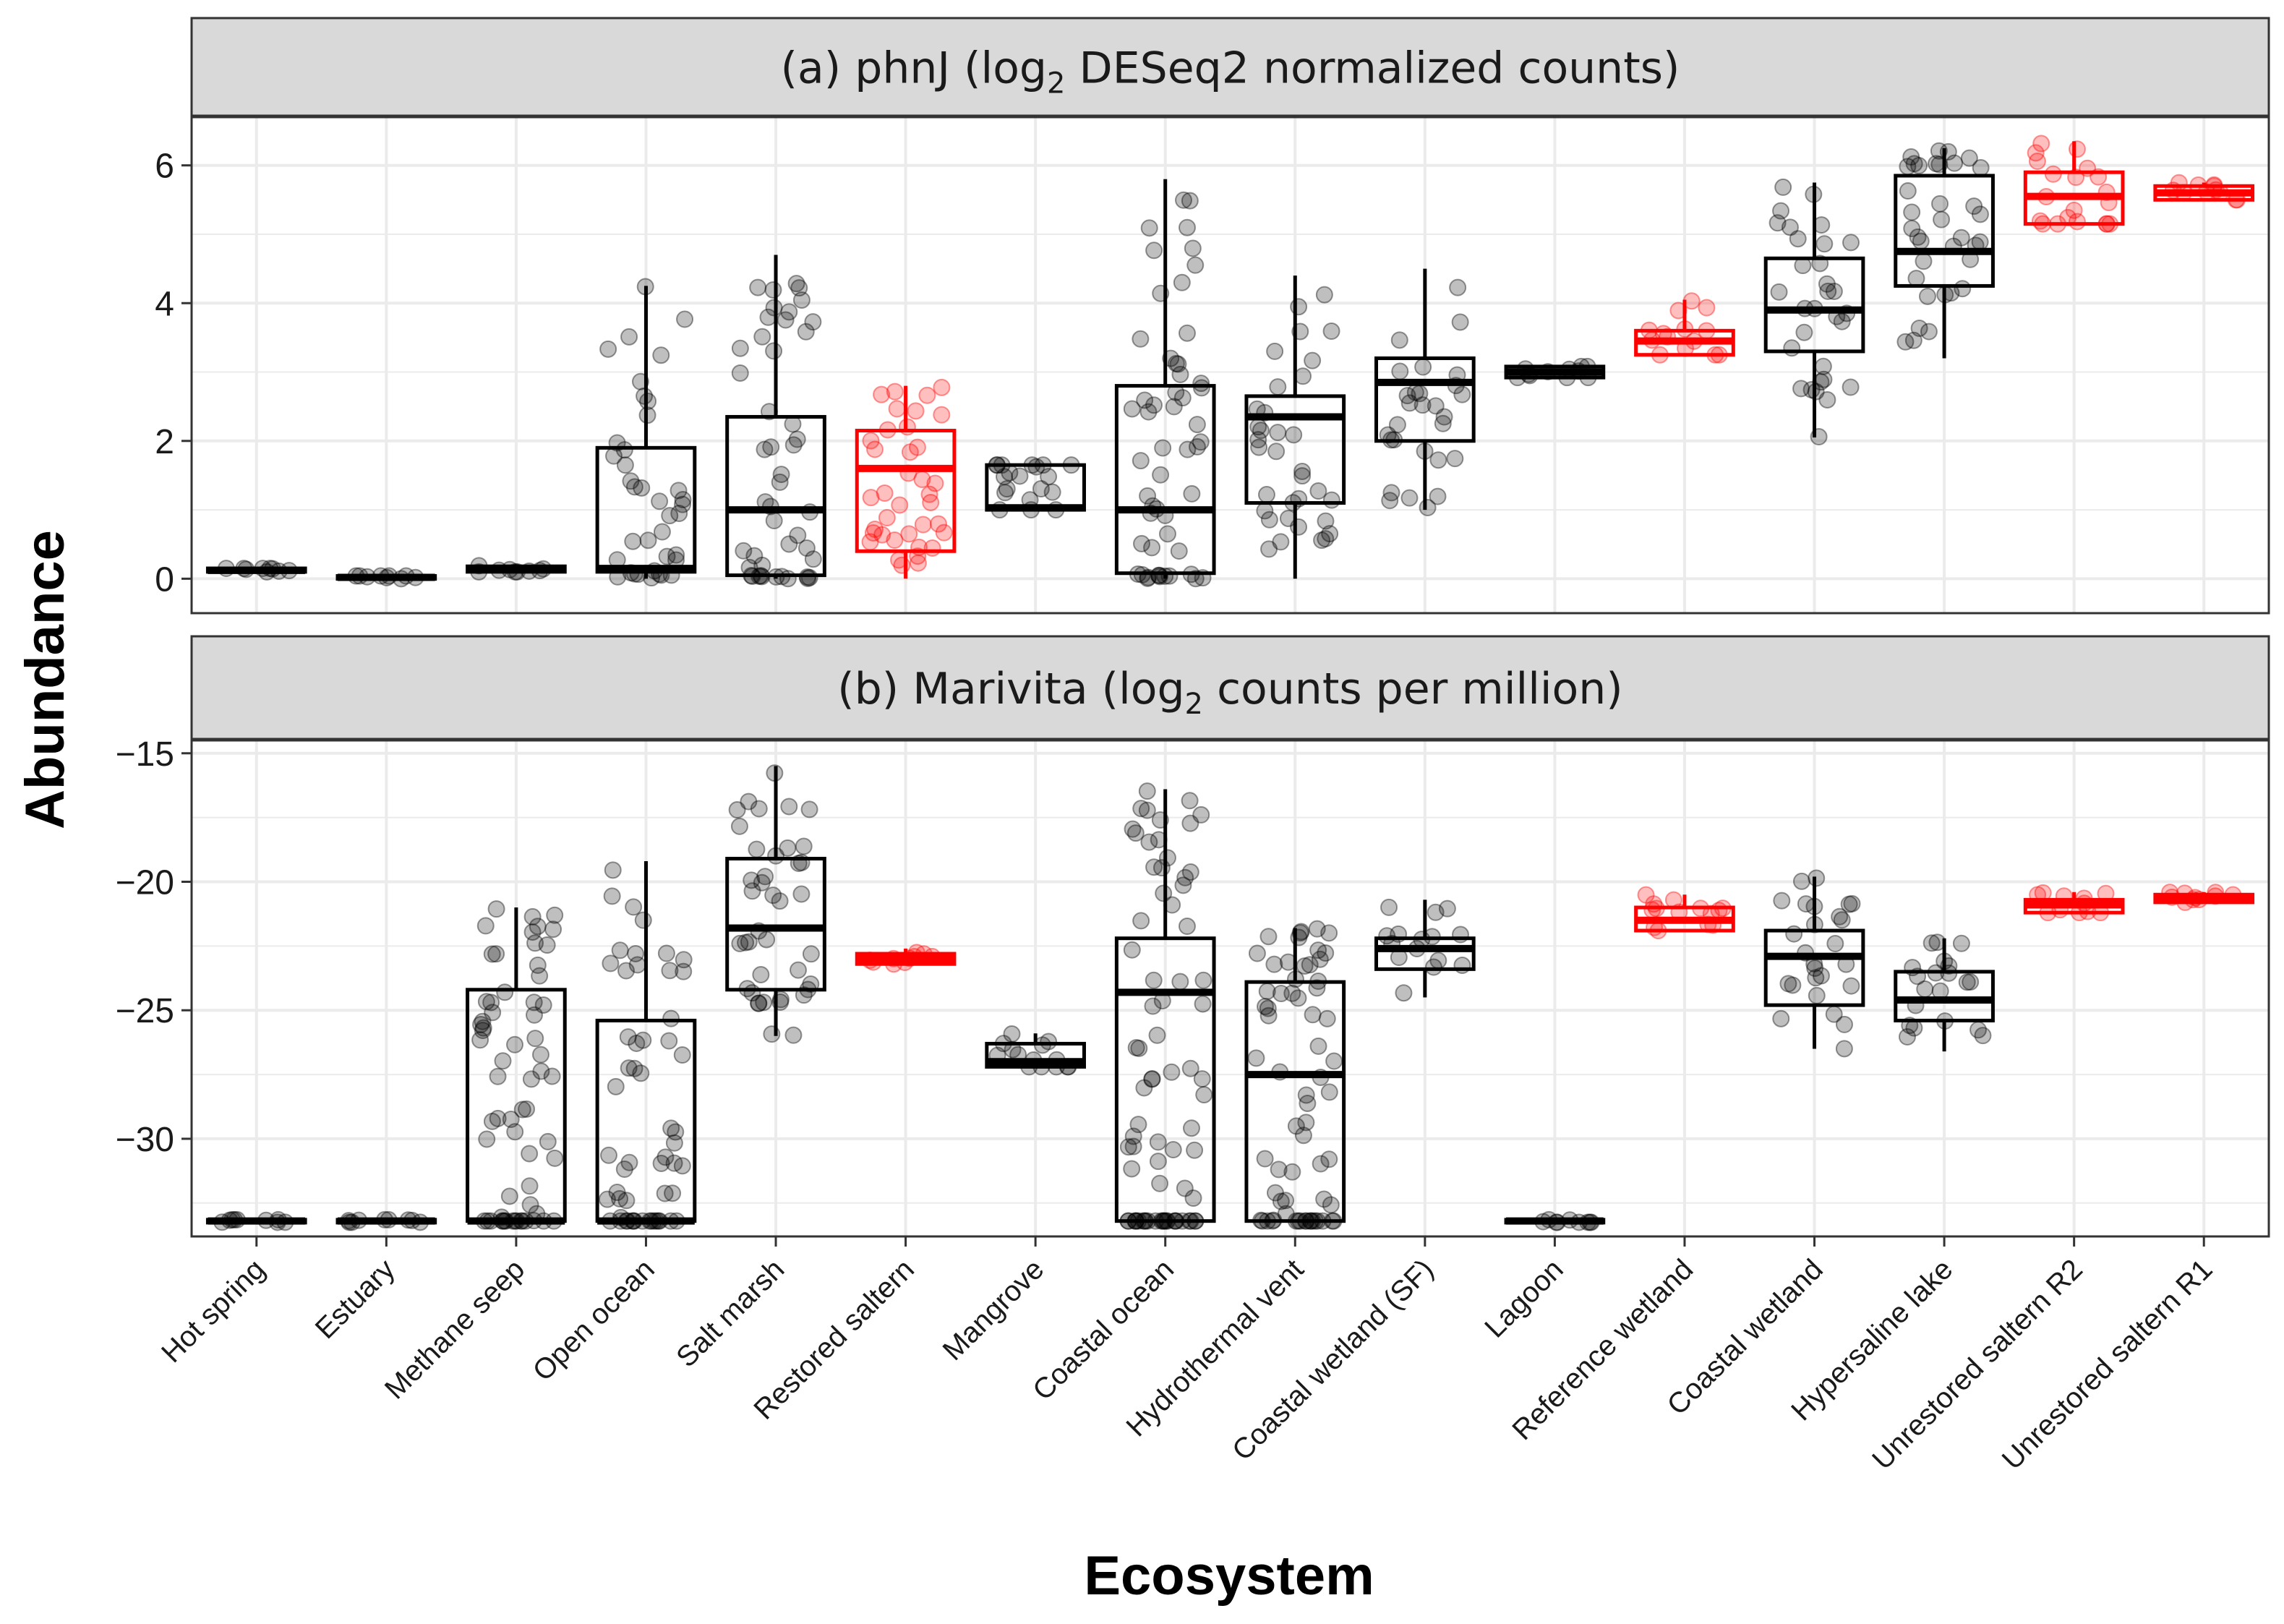  Describe the element at coordinates (1295, 1101) in the screenshot. I see `box-hydrothermal-vent` at that location.